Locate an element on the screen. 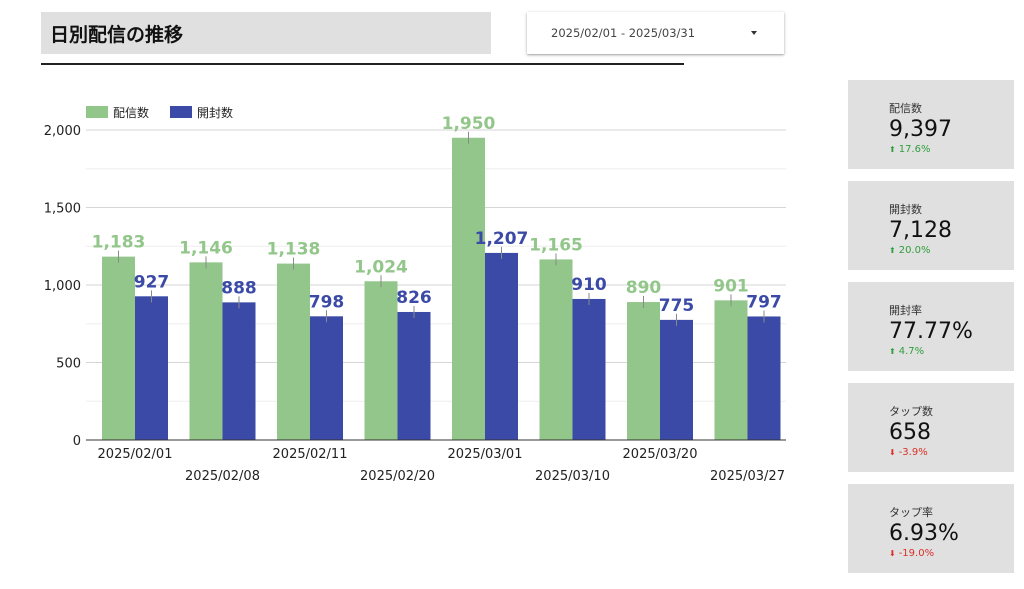  x-tick-label: 2025/03/20 is located at coordinates (660, 454).